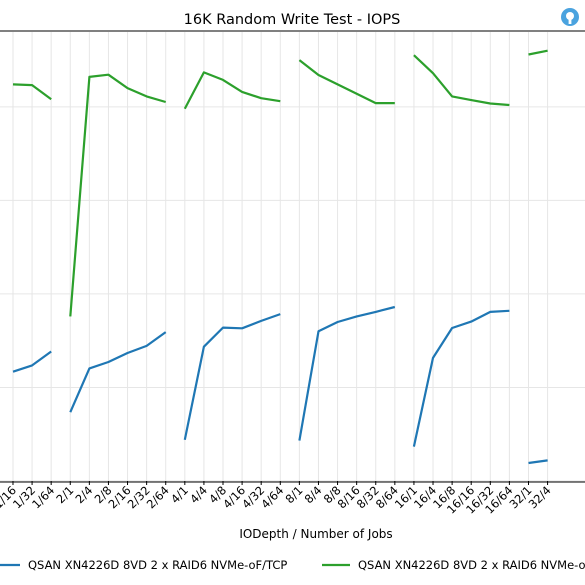 Image resolution: width=585 pixels, height=585 pixels. I want to click on legend-label-2: QSAN XN4226D 8VD 2 x RAID6 NVMe-oF/TCP, so click(471, 565).